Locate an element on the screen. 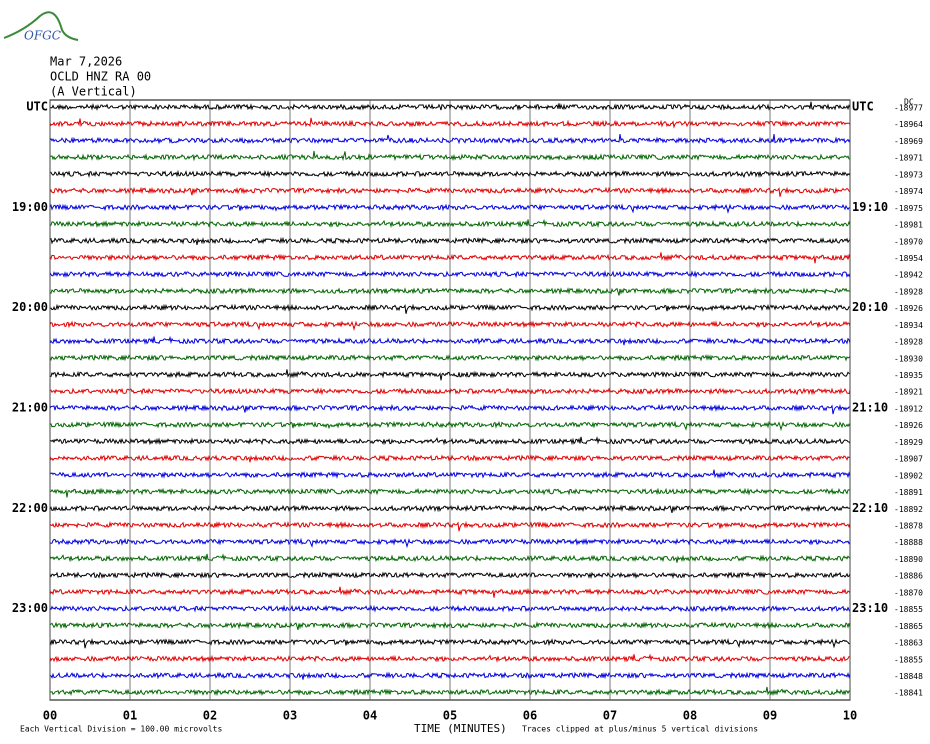 This screenshot has height=744, width=930. trace-offset: -18865 is located at coordinates (908, 626).